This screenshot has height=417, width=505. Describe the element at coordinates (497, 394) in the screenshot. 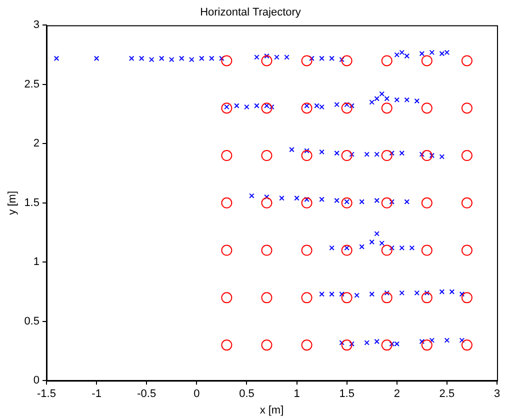

I see `x-tick-label: 3` at that location.